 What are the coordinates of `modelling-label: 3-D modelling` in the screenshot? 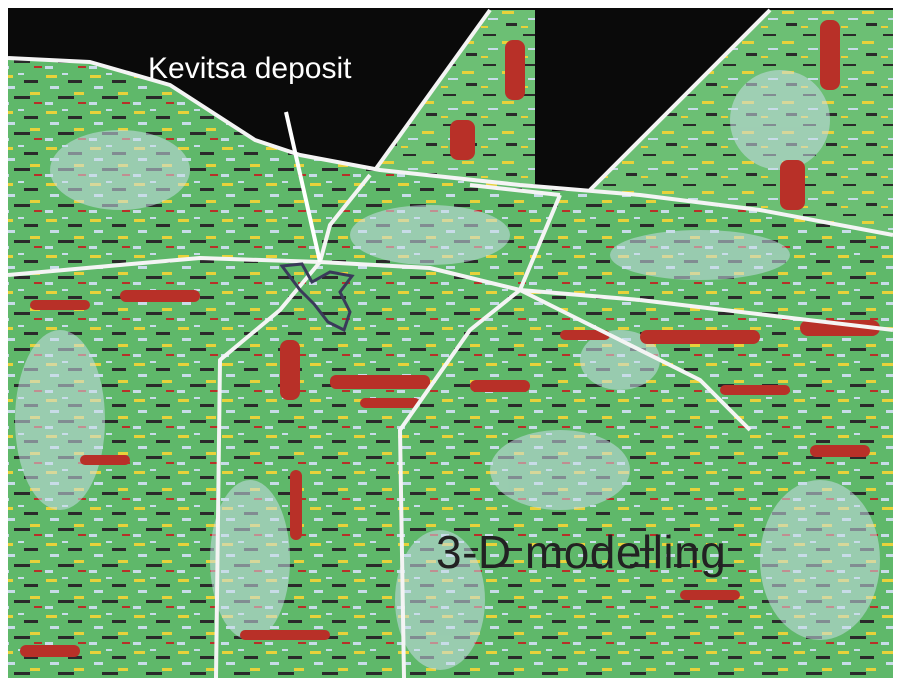 It's located at (581, 552).